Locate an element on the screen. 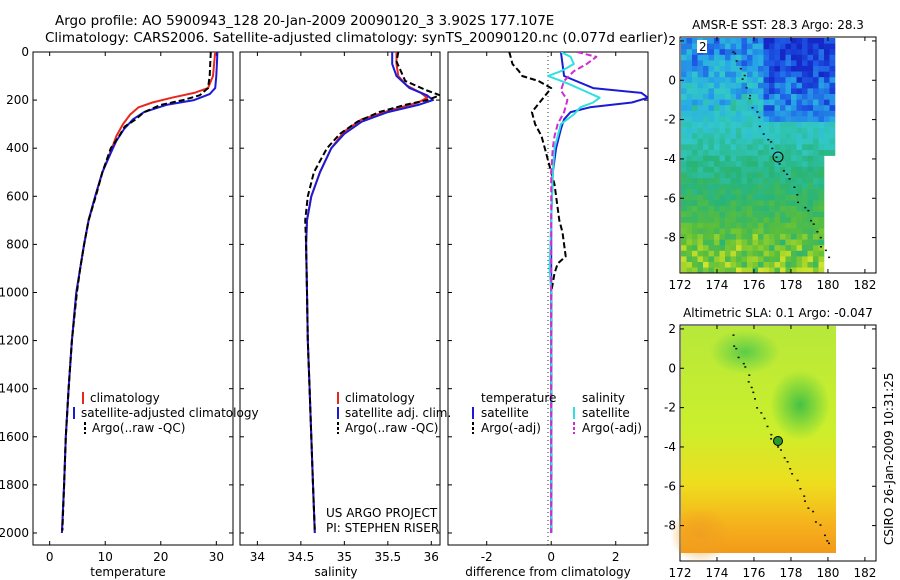 This screenshot has height=580, width=900. y-tick-label: 1600 is located at coordinates (14, 437).